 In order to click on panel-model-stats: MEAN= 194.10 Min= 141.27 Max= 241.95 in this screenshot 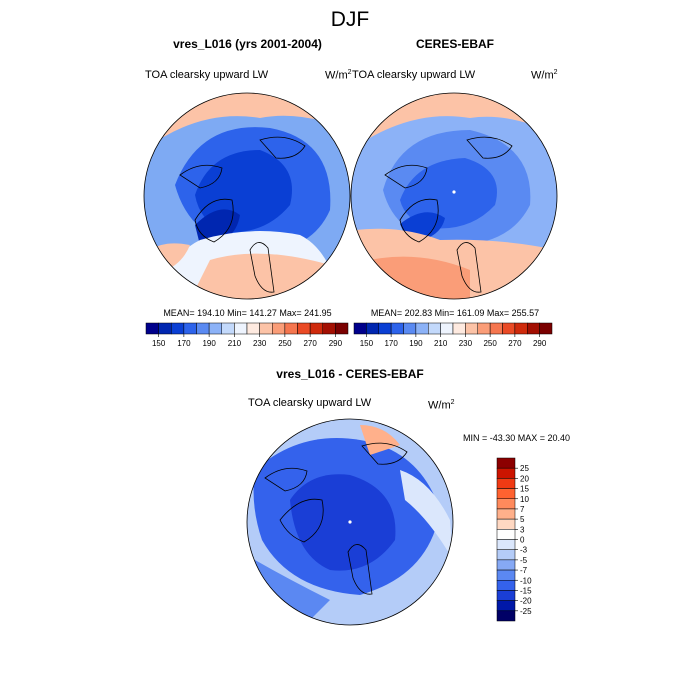, I will do `click(247, 313)`.